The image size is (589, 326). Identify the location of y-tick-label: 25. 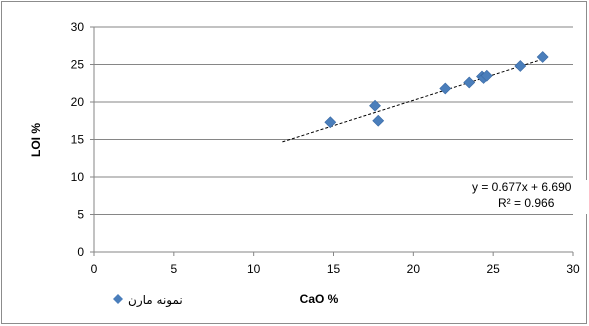
(78, 65).